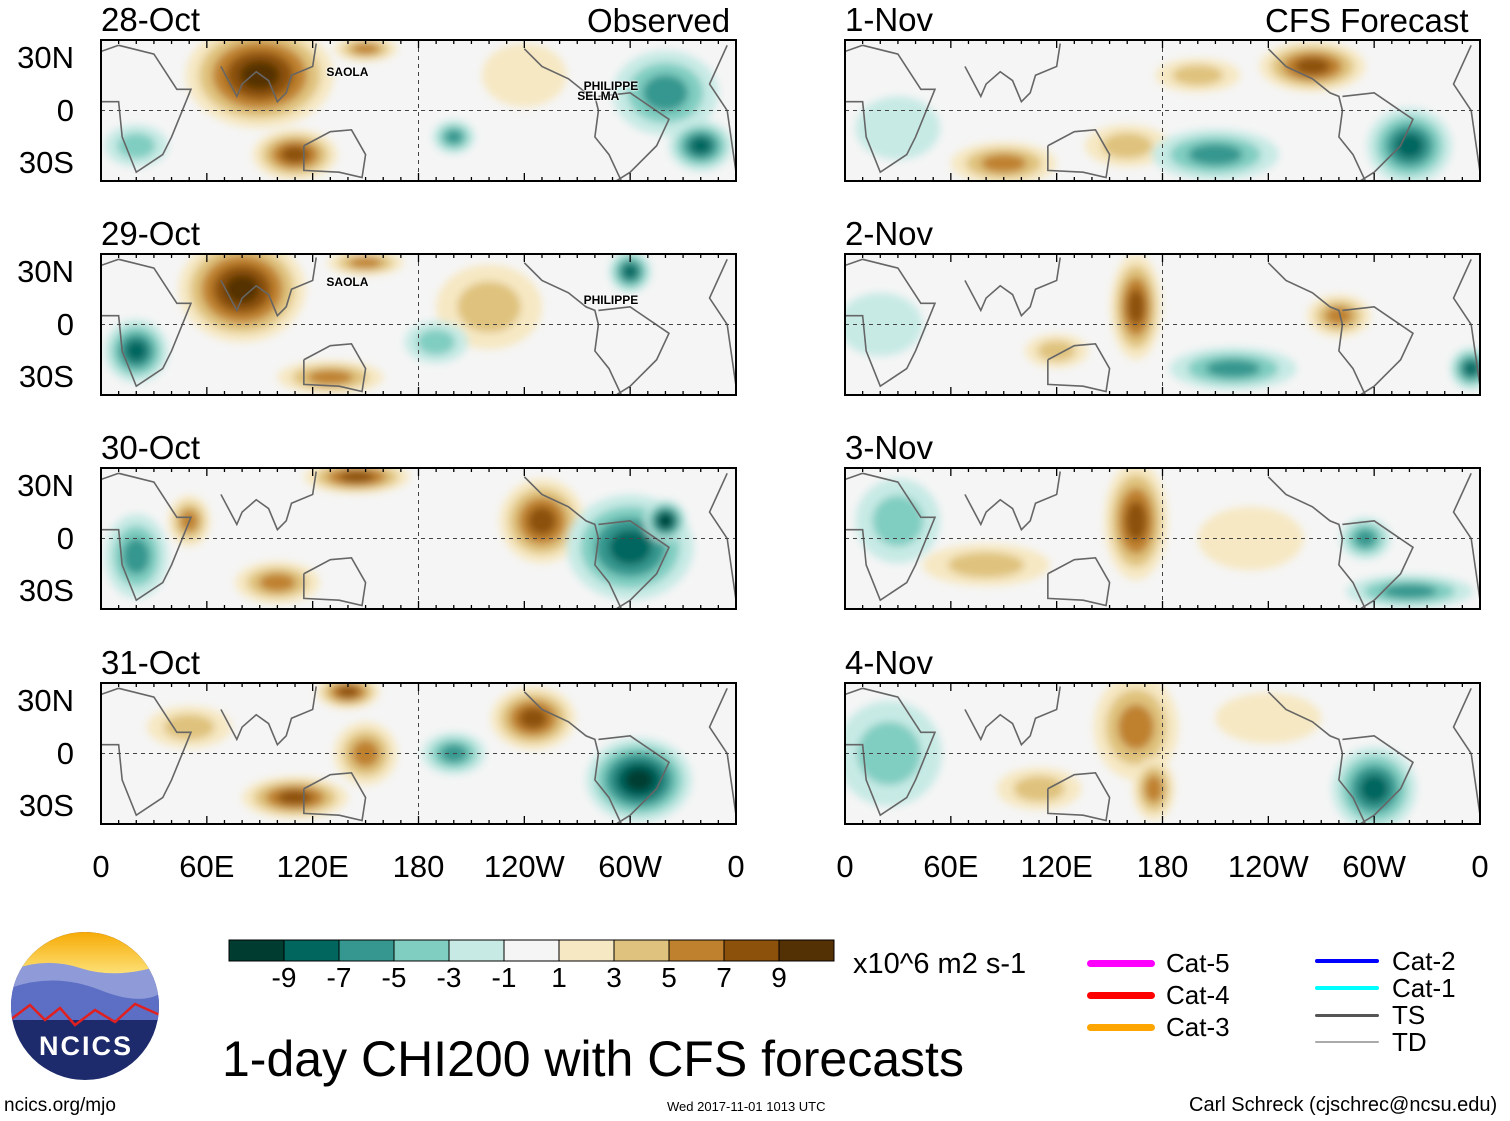 The height and width of the screenshot is (1121, 1510). What do you see at coordinates (1343, 1105) in the screenshot?
I see `credit: Carl Schreck (cjschrec@ncsu.edu)` at bounding box center [1343, 1105].